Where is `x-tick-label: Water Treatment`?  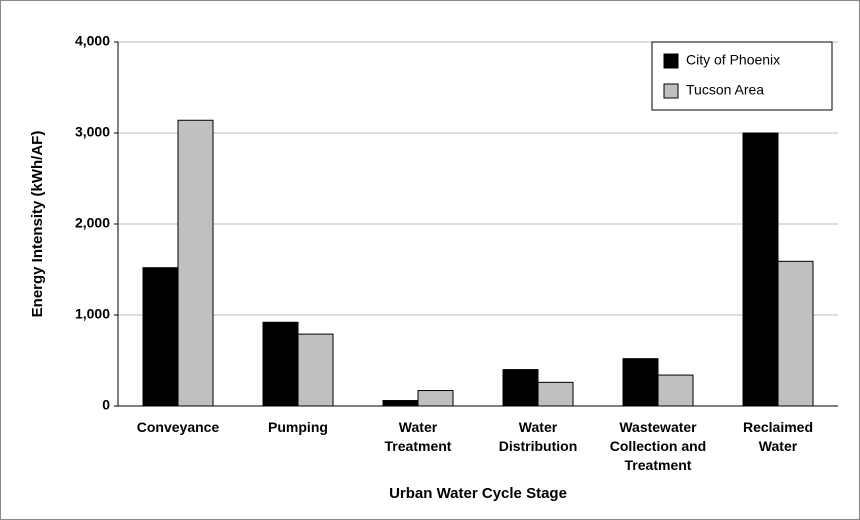 x-tick-label: Water Treatment is located at coordinates (418, 436).